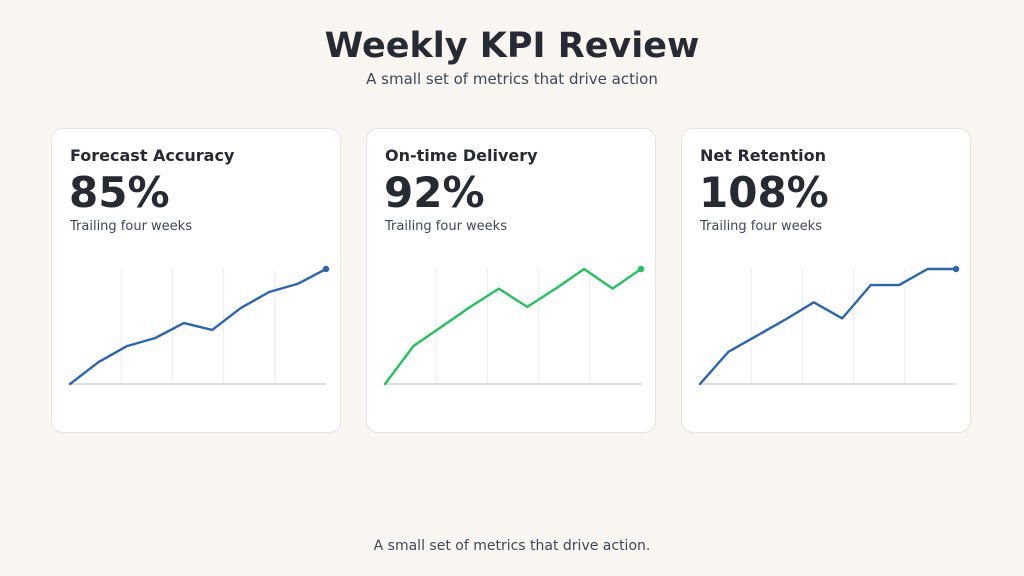  Describe the element at coordinates (434, 192) in the screenshot. I see `kpi-card-value: 92%` at that location.